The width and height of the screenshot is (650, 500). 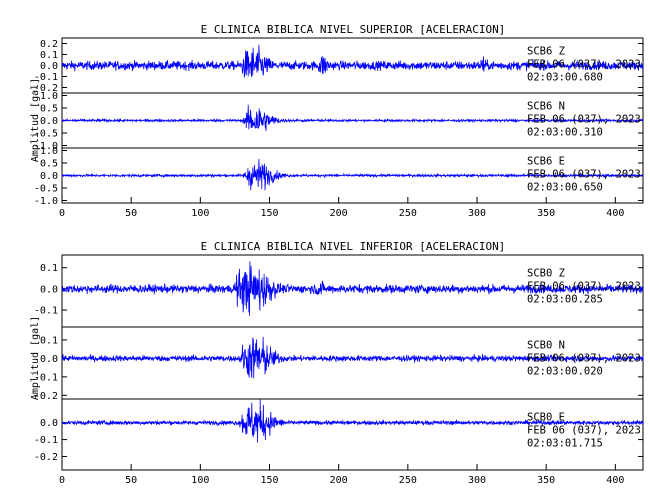 What do you see at coordinates (565, 133) in the screenshot?
I see `record-time-label: 02:03:00.310` at bounding box center [565, 133].